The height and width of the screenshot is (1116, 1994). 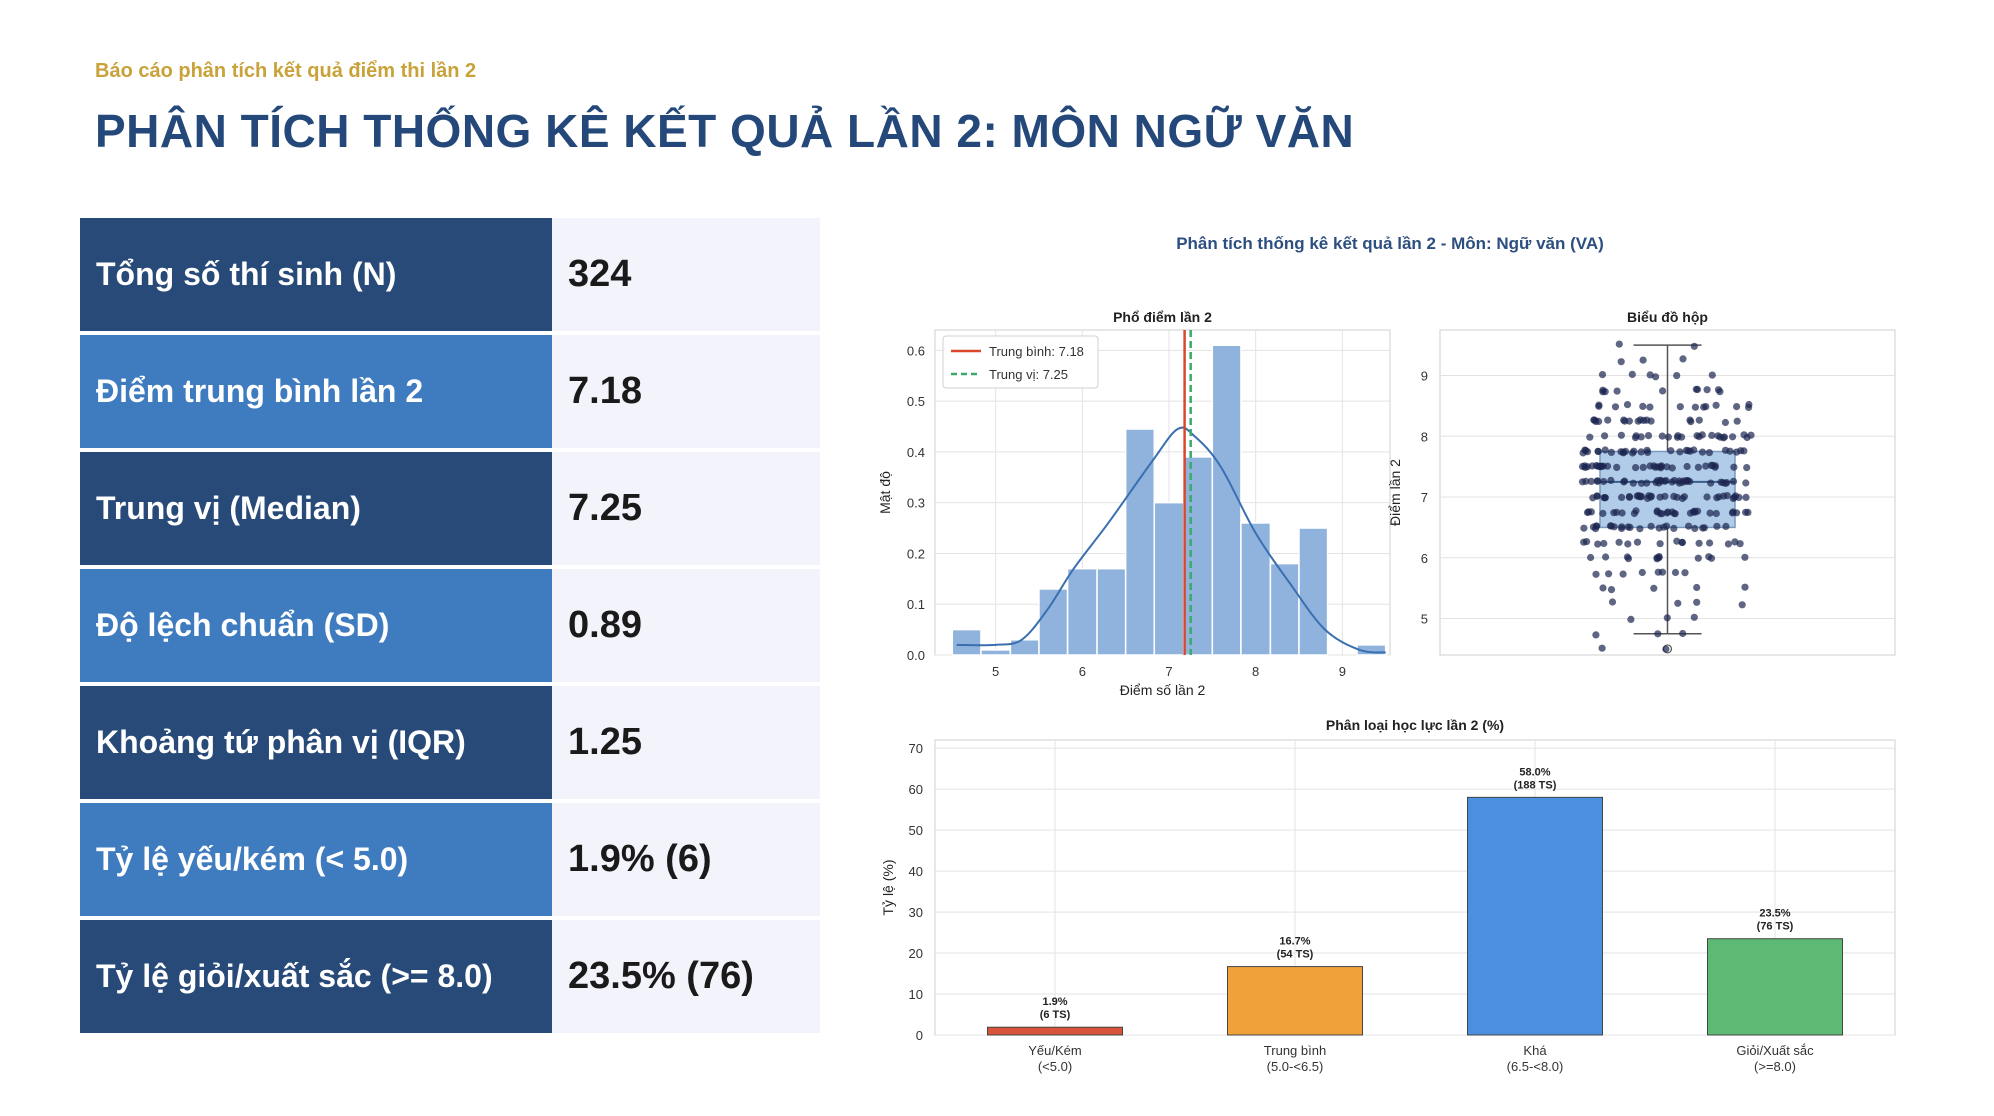 I want to click on stat-label: Độ lệch chuẩn (SD), so click(x=316, y=625).